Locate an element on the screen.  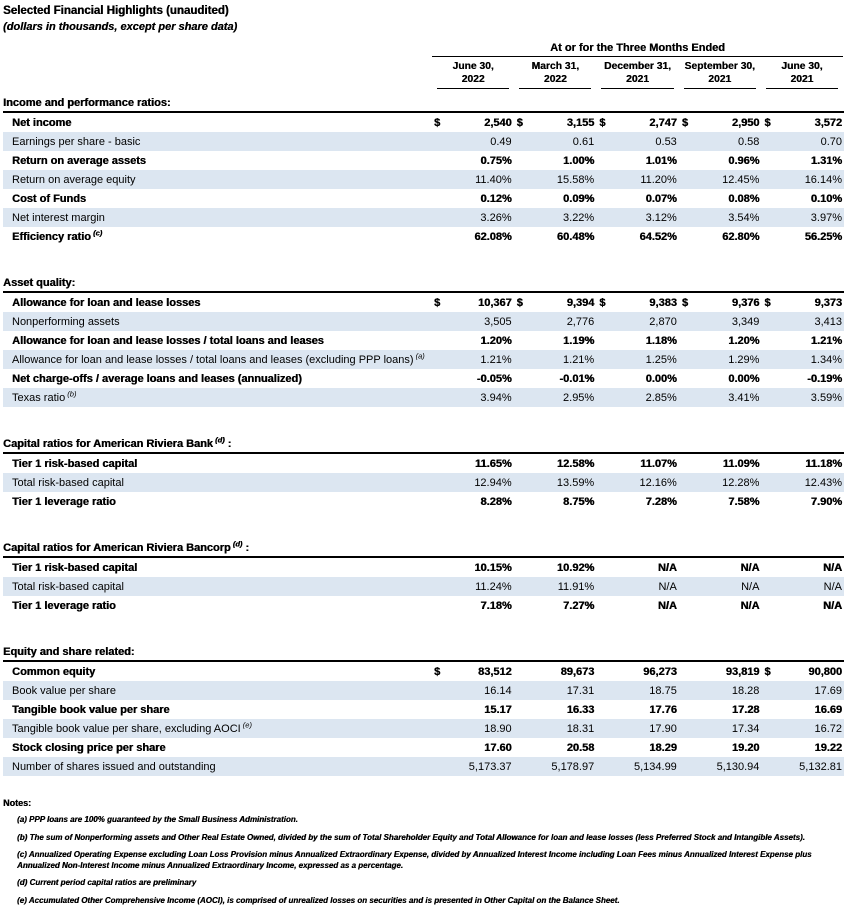
value-cell: 1.01% is located at coordinates (637, 161).